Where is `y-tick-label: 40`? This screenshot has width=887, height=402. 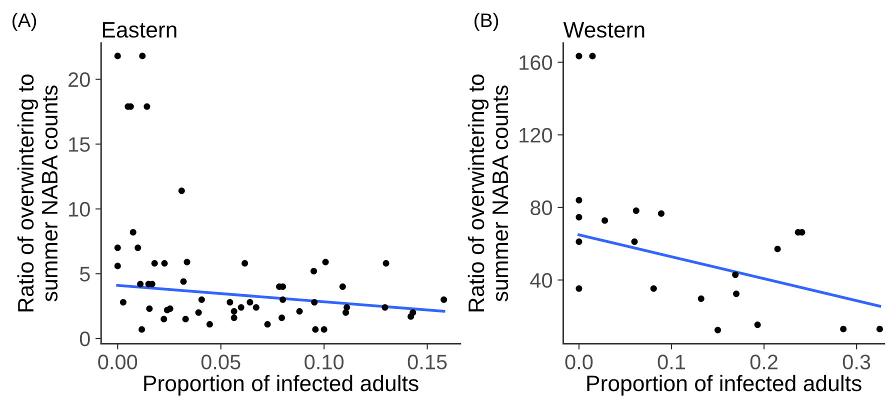 y-tick-label: 40 is located at coordinates (541, 280).